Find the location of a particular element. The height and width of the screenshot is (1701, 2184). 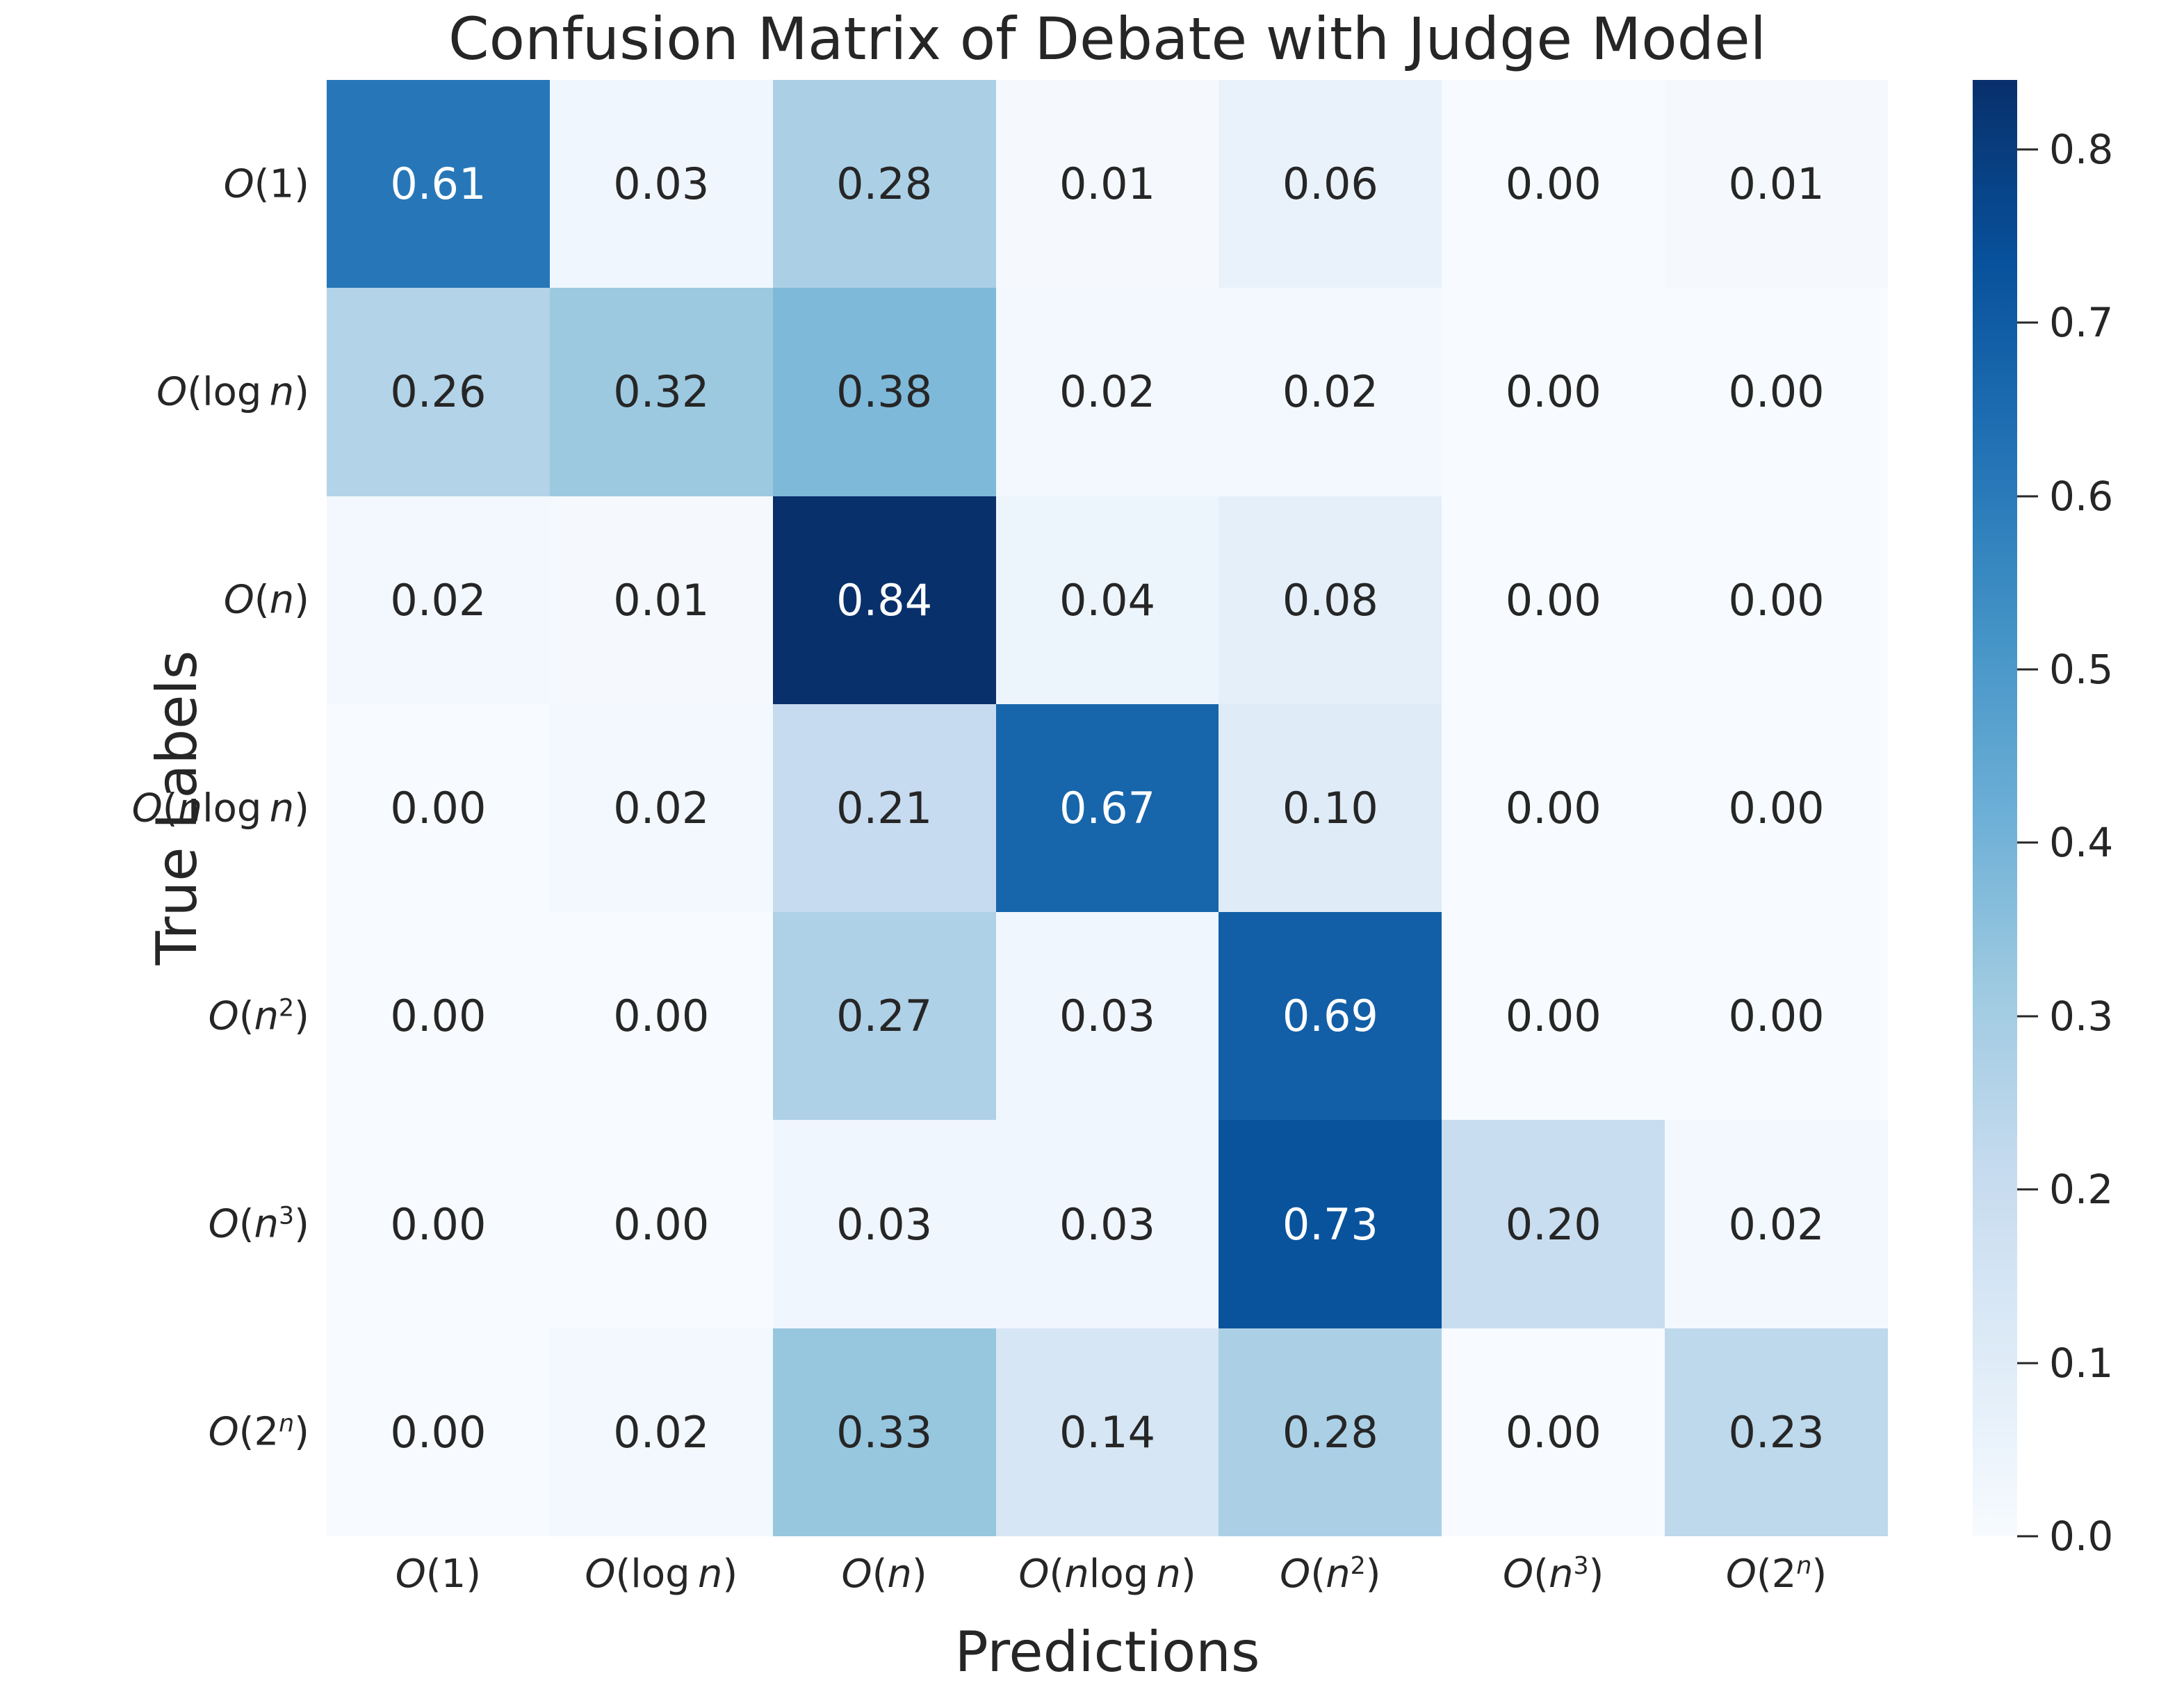

colorbar-tick-label: 0.4 is located at coordinates (2081, 843).